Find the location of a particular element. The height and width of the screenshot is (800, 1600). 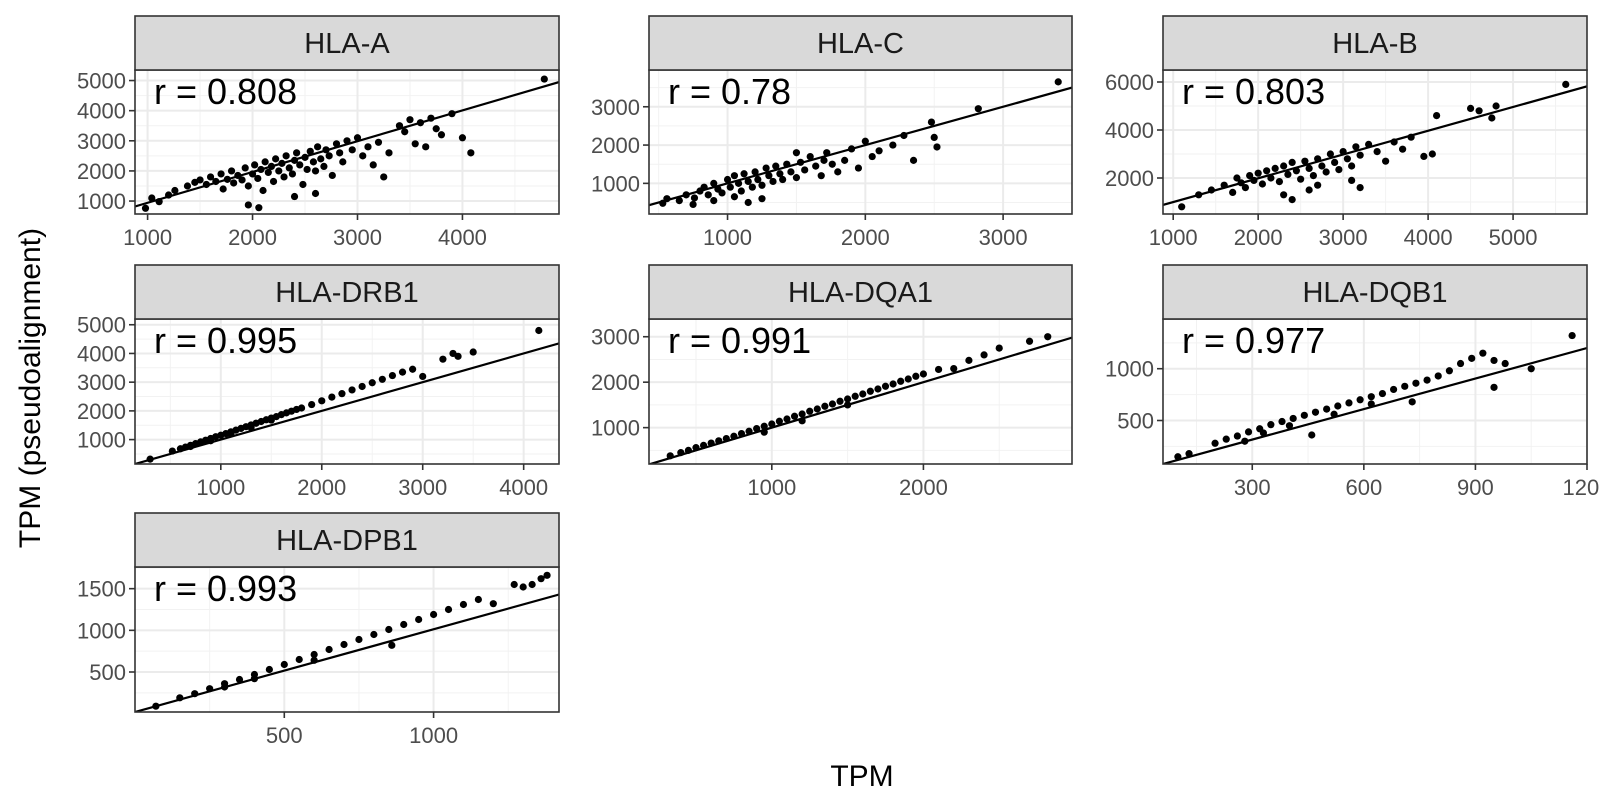

x-tick-label: 300 is located at coordinates (1252, 487).